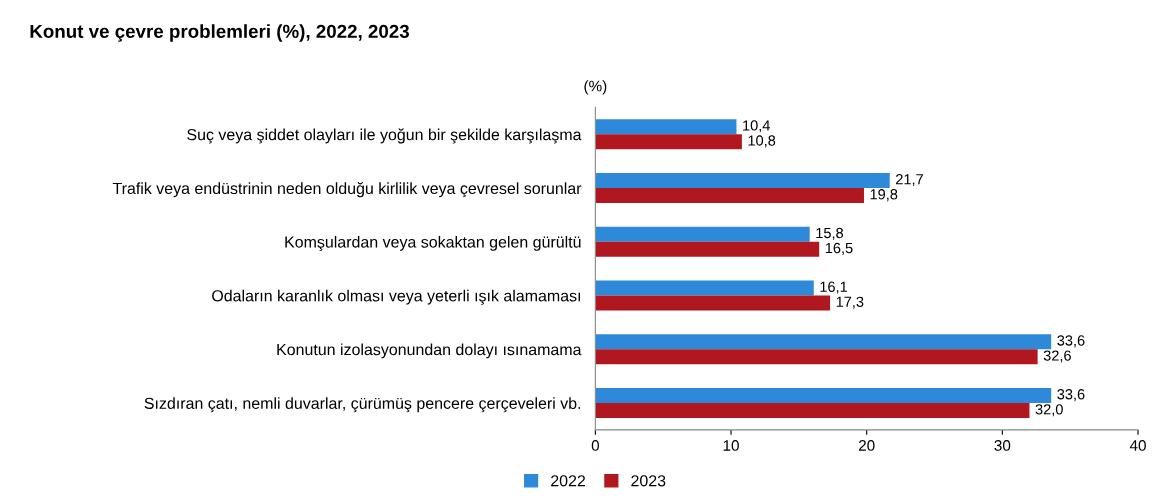 The width and height of the screenshot is (1172, 504). I want to click on x-tick-label: 40, so click(1137, 445).